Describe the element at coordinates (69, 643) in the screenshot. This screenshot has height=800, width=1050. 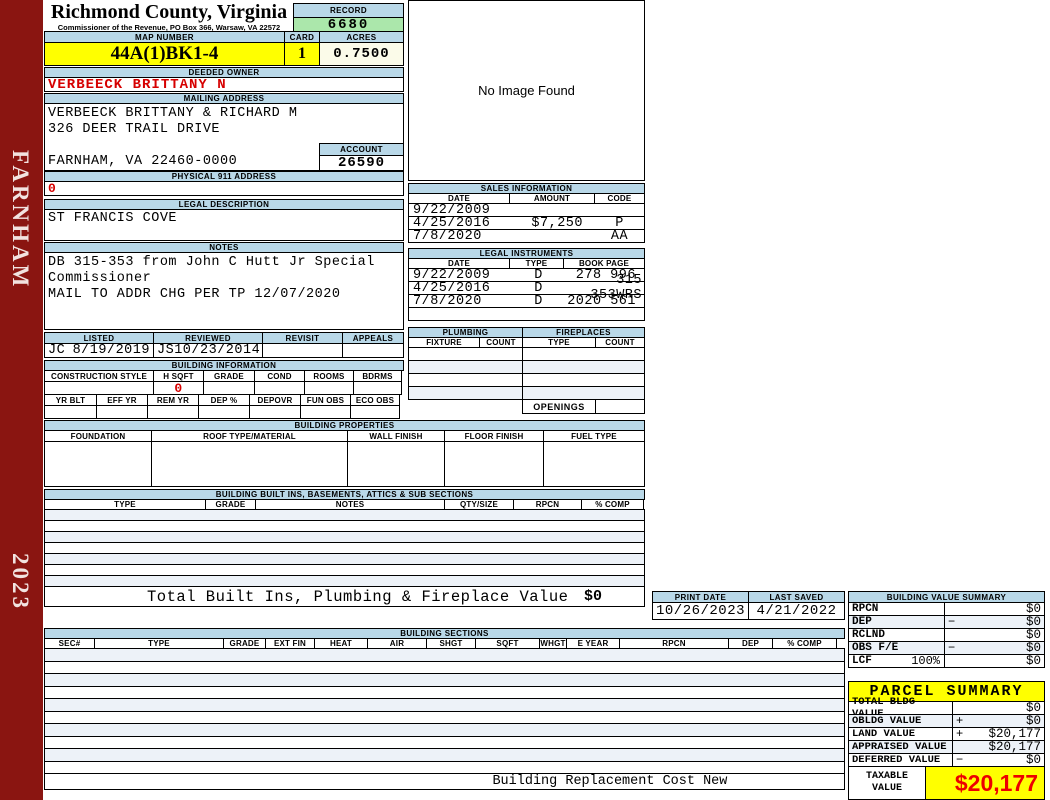
I see `sec-col-0: SEC#` at that location.